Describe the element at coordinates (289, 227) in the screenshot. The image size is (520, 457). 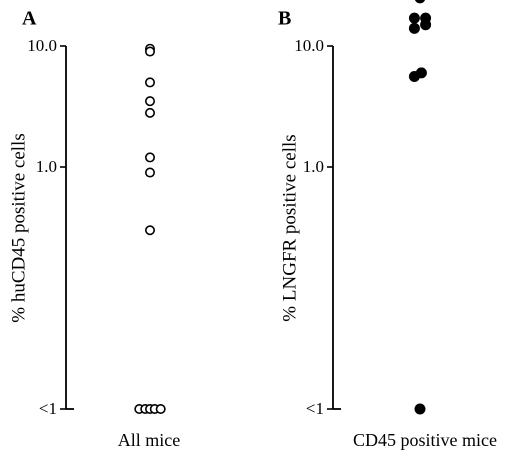
I see `y-axis-title: % LNGFR positive cells` at that location.